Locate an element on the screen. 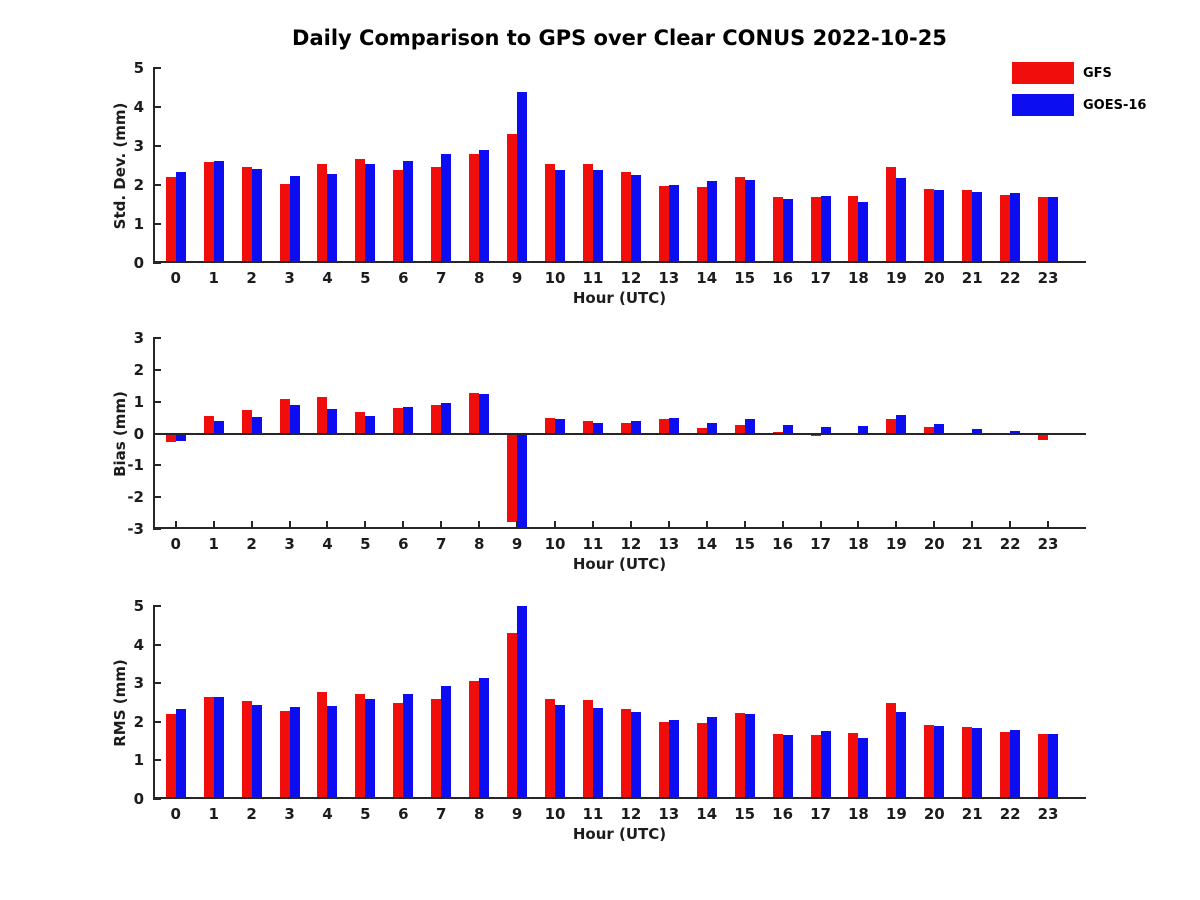 The image size is (1200, 900). bar-goes16-h23 is located at coordinates (1053, 766).